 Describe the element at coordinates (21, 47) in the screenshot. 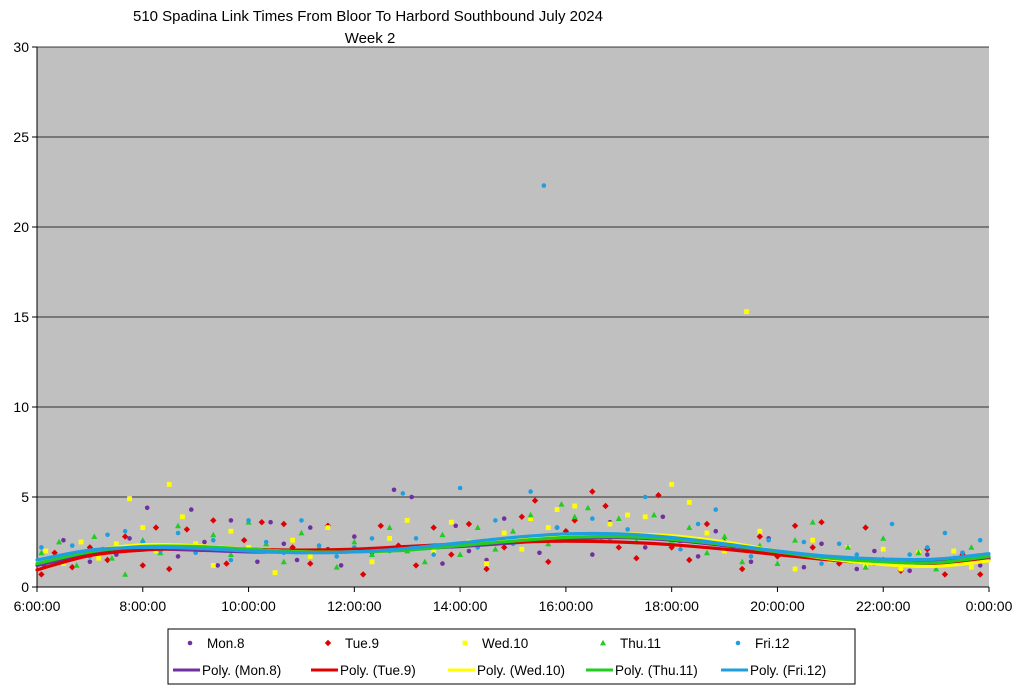

I see `y-tick-label: 30` at that location.